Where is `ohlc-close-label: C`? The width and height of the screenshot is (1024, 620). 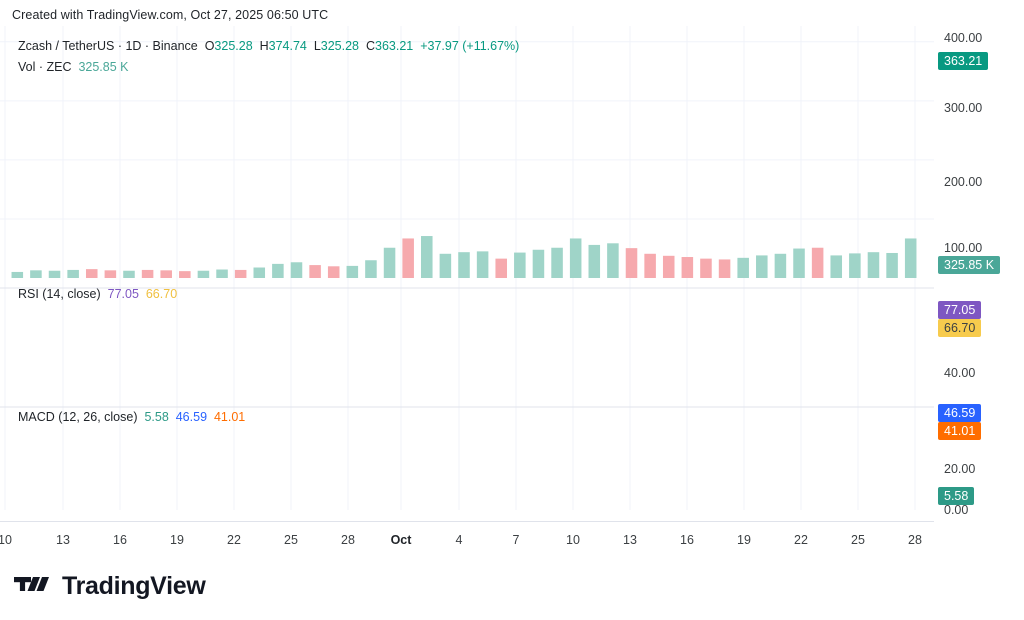
ohlc-close-label: C is located at coordinates (370, 46).